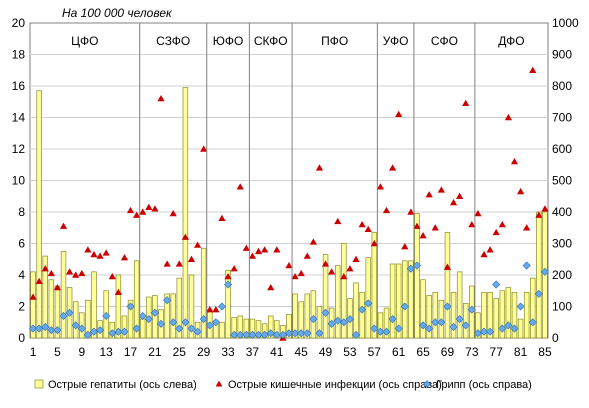 This screenshot has height=408, width=589. Describe the element at coordinates (21, 275) in the screenshot. I see `y-left-tick-label: 4` at that location.